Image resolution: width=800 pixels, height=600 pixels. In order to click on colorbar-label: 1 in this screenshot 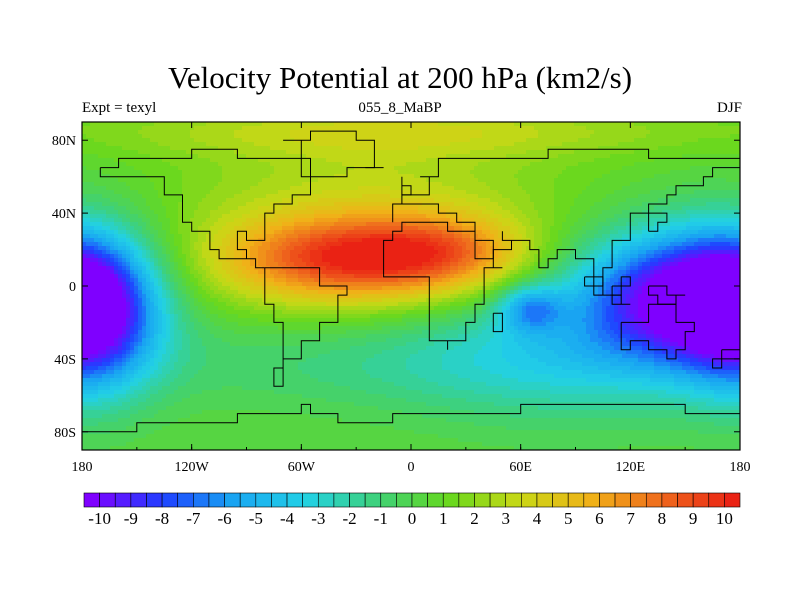, I will do `click(443, 518)`.